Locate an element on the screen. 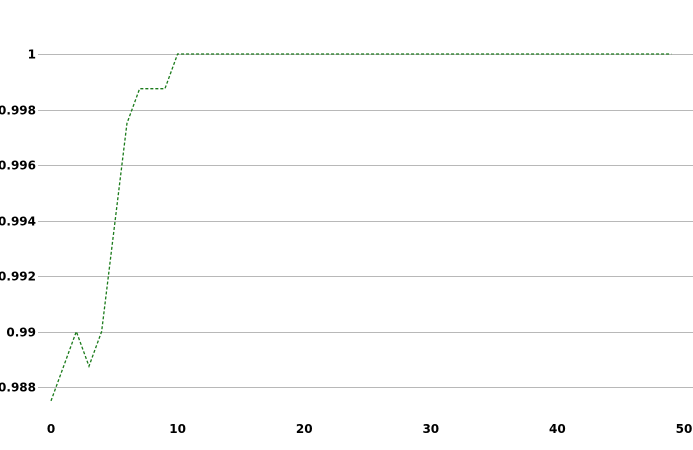 The height and width of the screenshot is (450, 693). y-tick-label: 0.994 is located at coordinates (18, 222).